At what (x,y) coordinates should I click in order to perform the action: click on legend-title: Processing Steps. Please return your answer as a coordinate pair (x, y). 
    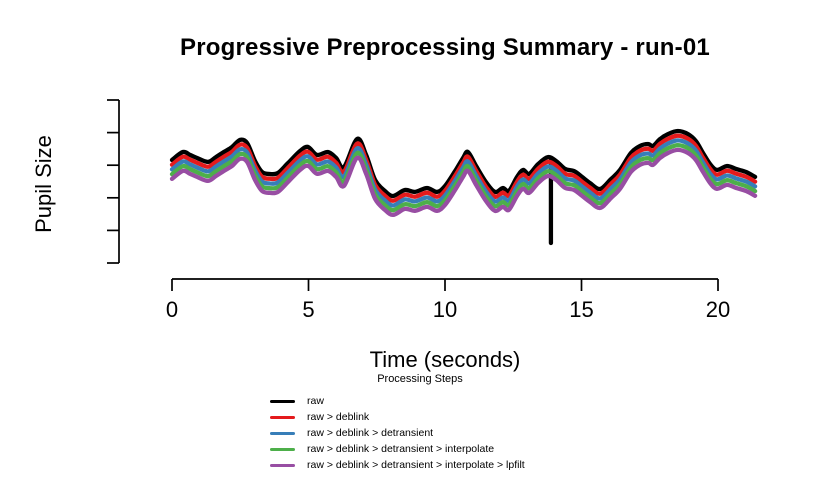
    Looking at the image, I should click on (420, 379).